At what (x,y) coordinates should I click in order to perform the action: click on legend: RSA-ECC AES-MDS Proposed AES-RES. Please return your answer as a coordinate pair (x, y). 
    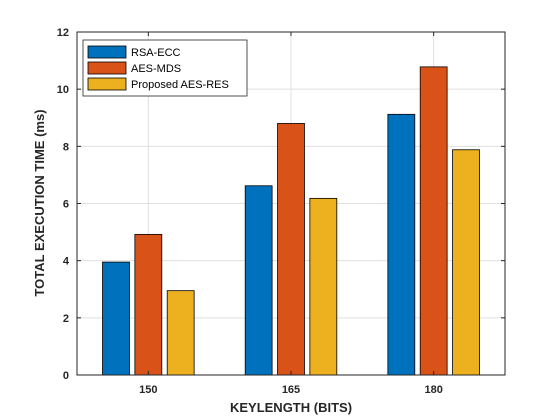
    Looking at the image, I should click on (165, 68).